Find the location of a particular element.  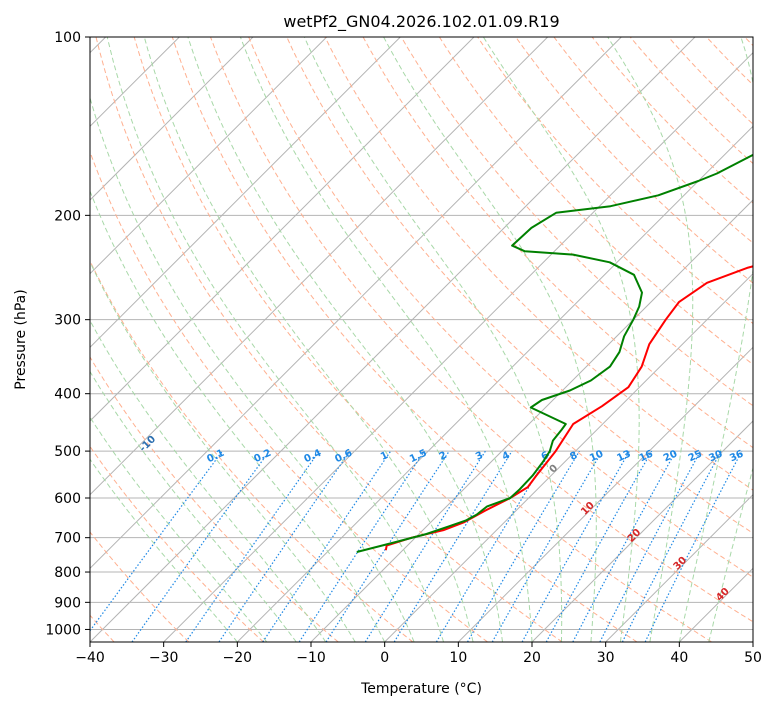

mixing-ratio-label: 1 is located at coordinates (384, 456).